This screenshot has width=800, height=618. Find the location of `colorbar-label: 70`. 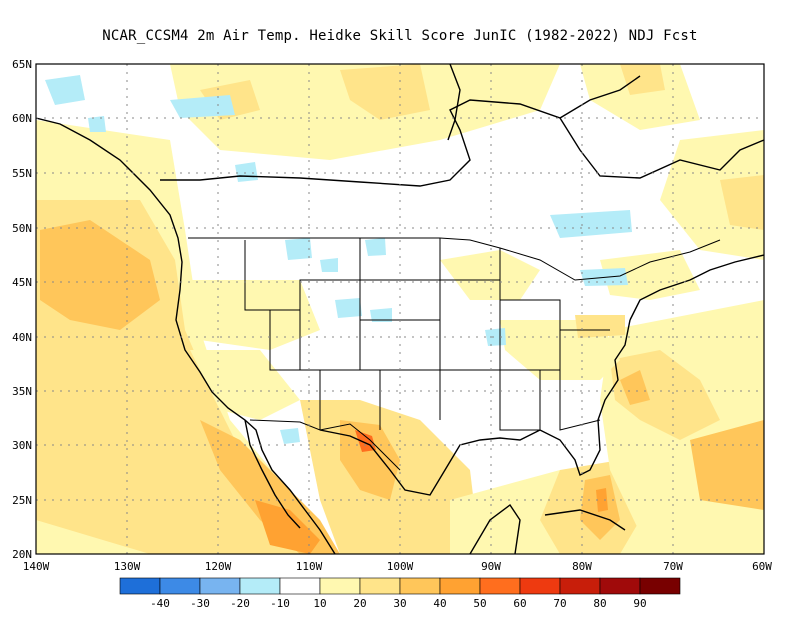

colorbar-label: 70 is located at coordinates (559, 603).